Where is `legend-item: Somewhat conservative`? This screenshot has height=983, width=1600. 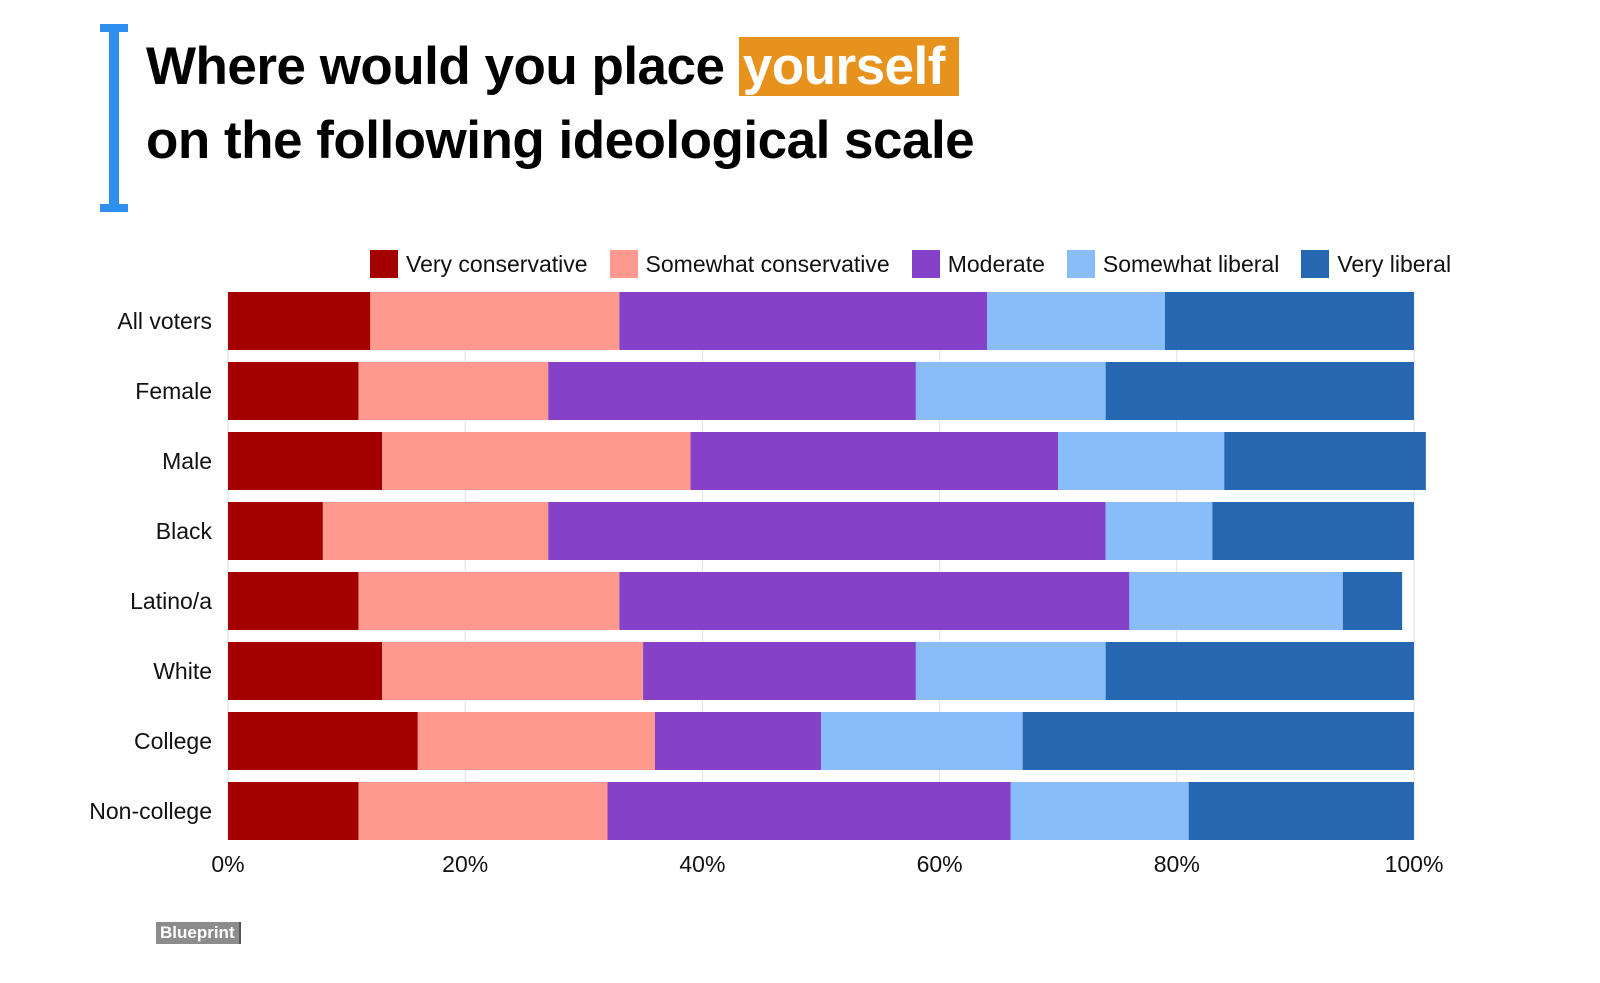 legend-item: Somewhat conservative is located at coordinates (749, 264).